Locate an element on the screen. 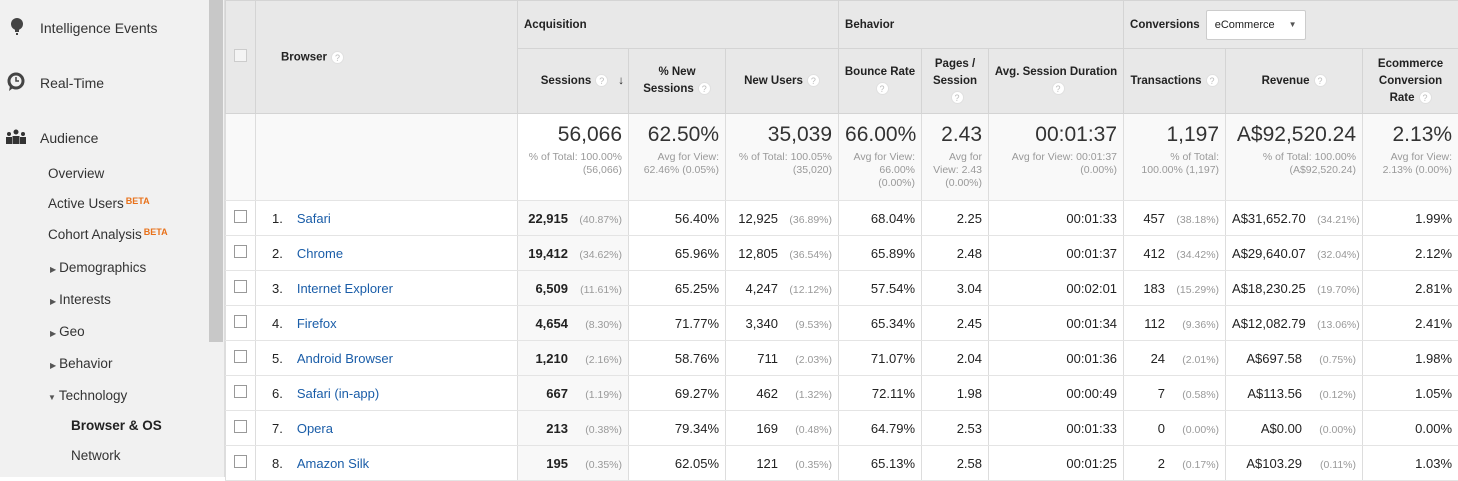  sessions-value: 19,412 is located at coordinates (548, 253).